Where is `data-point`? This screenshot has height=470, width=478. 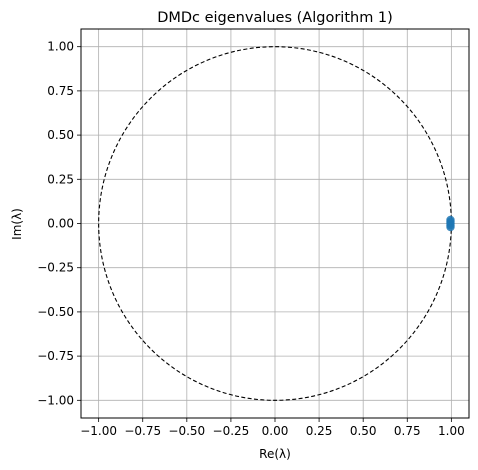
data-point is located at coordinates (450, 227).